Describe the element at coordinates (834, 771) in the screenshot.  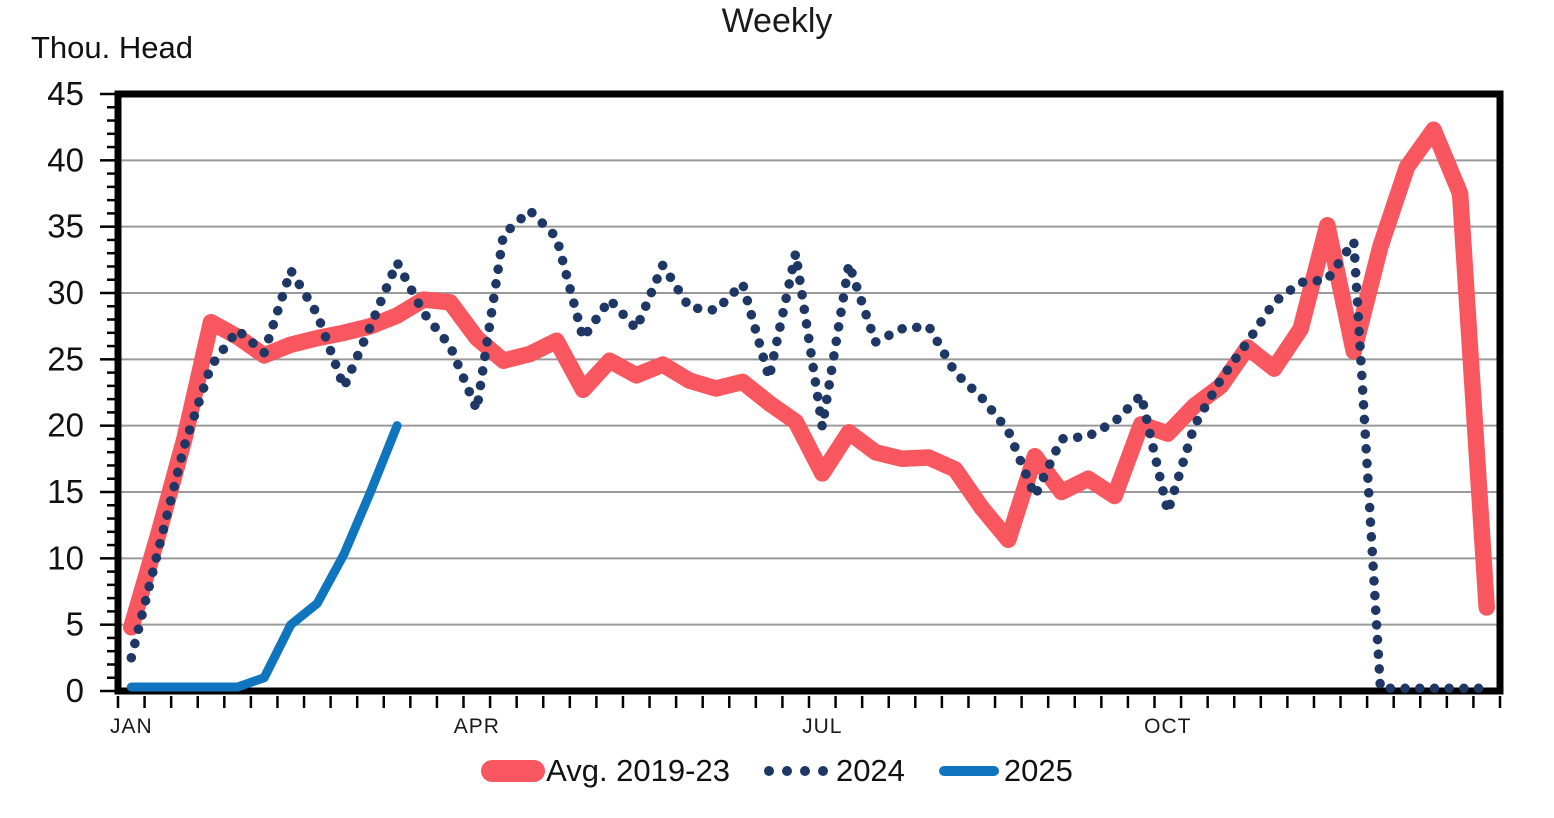
I see `legend-item-2024: 2024` at that location.